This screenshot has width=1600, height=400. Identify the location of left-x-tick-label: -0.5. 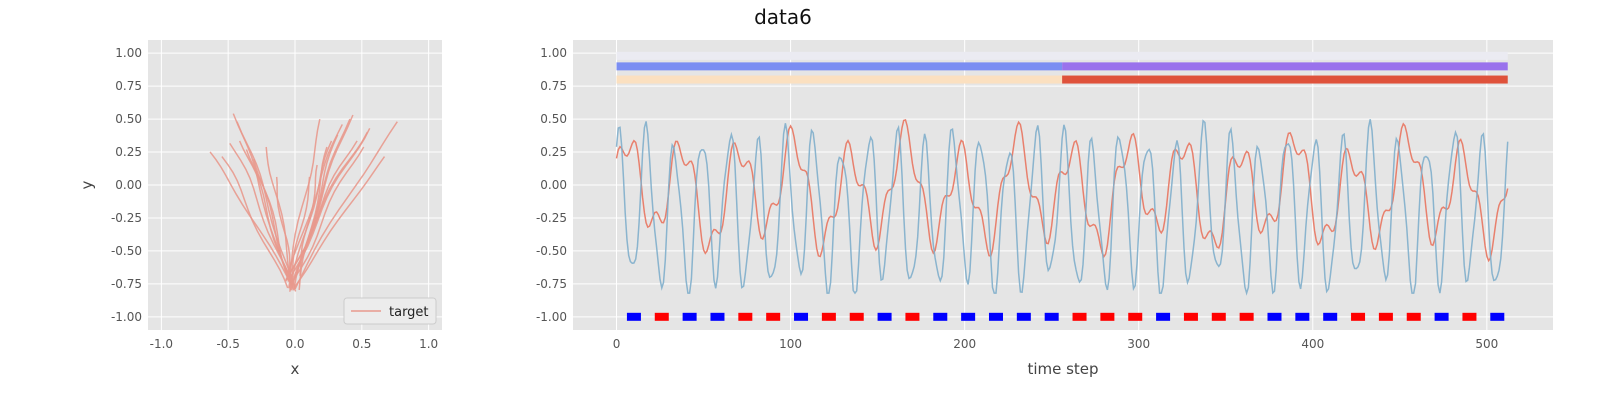
(227, 344).